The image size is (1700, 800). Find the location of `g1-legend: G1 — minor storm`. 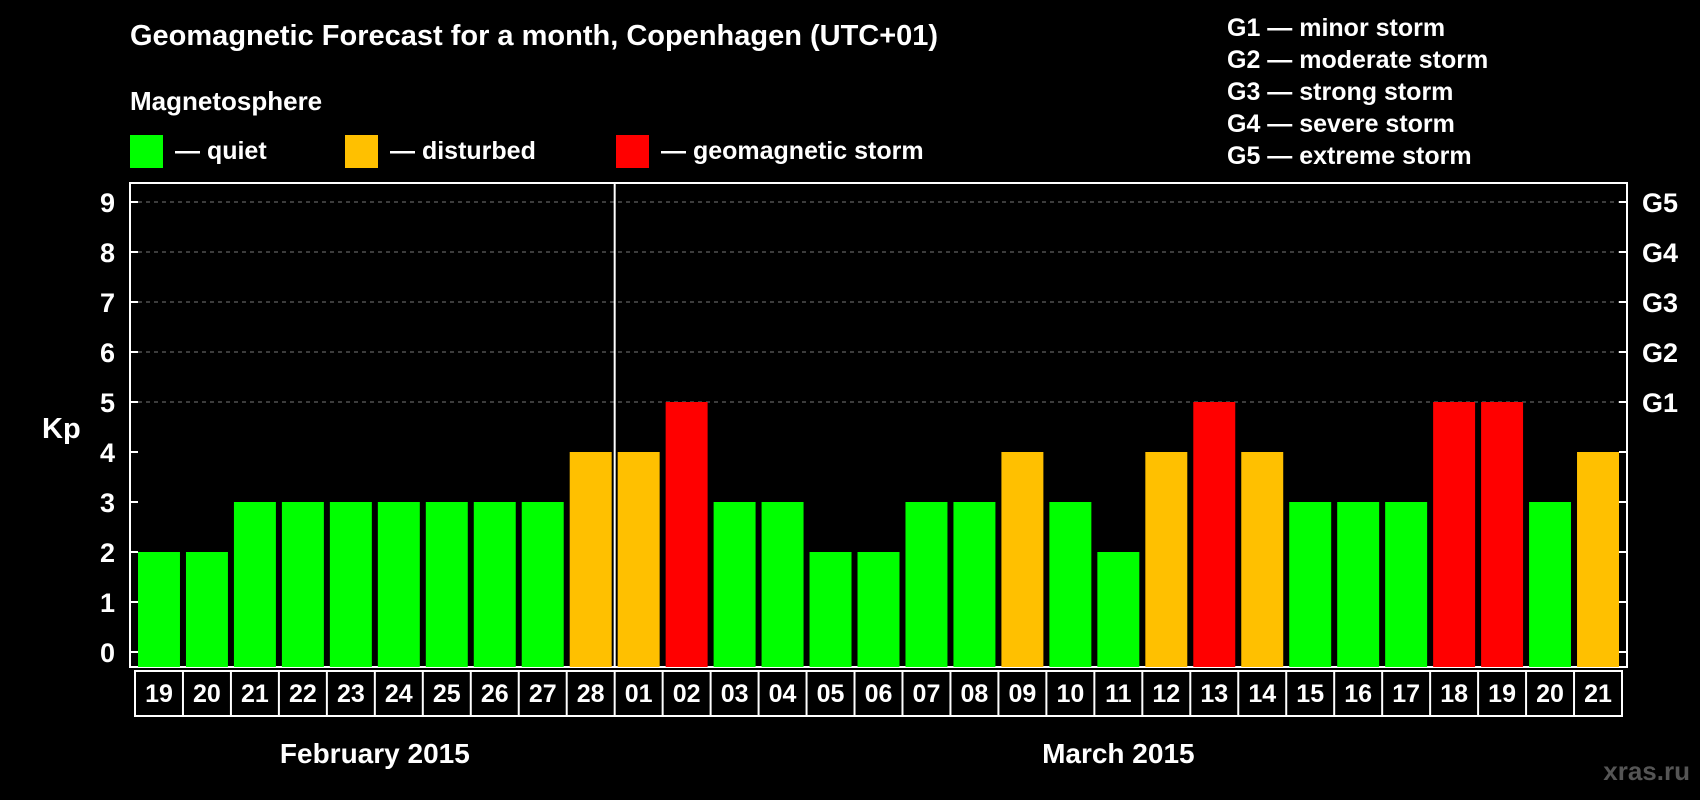

g1-legend: G1 — minor storm is located at coordinates (1336, 28).